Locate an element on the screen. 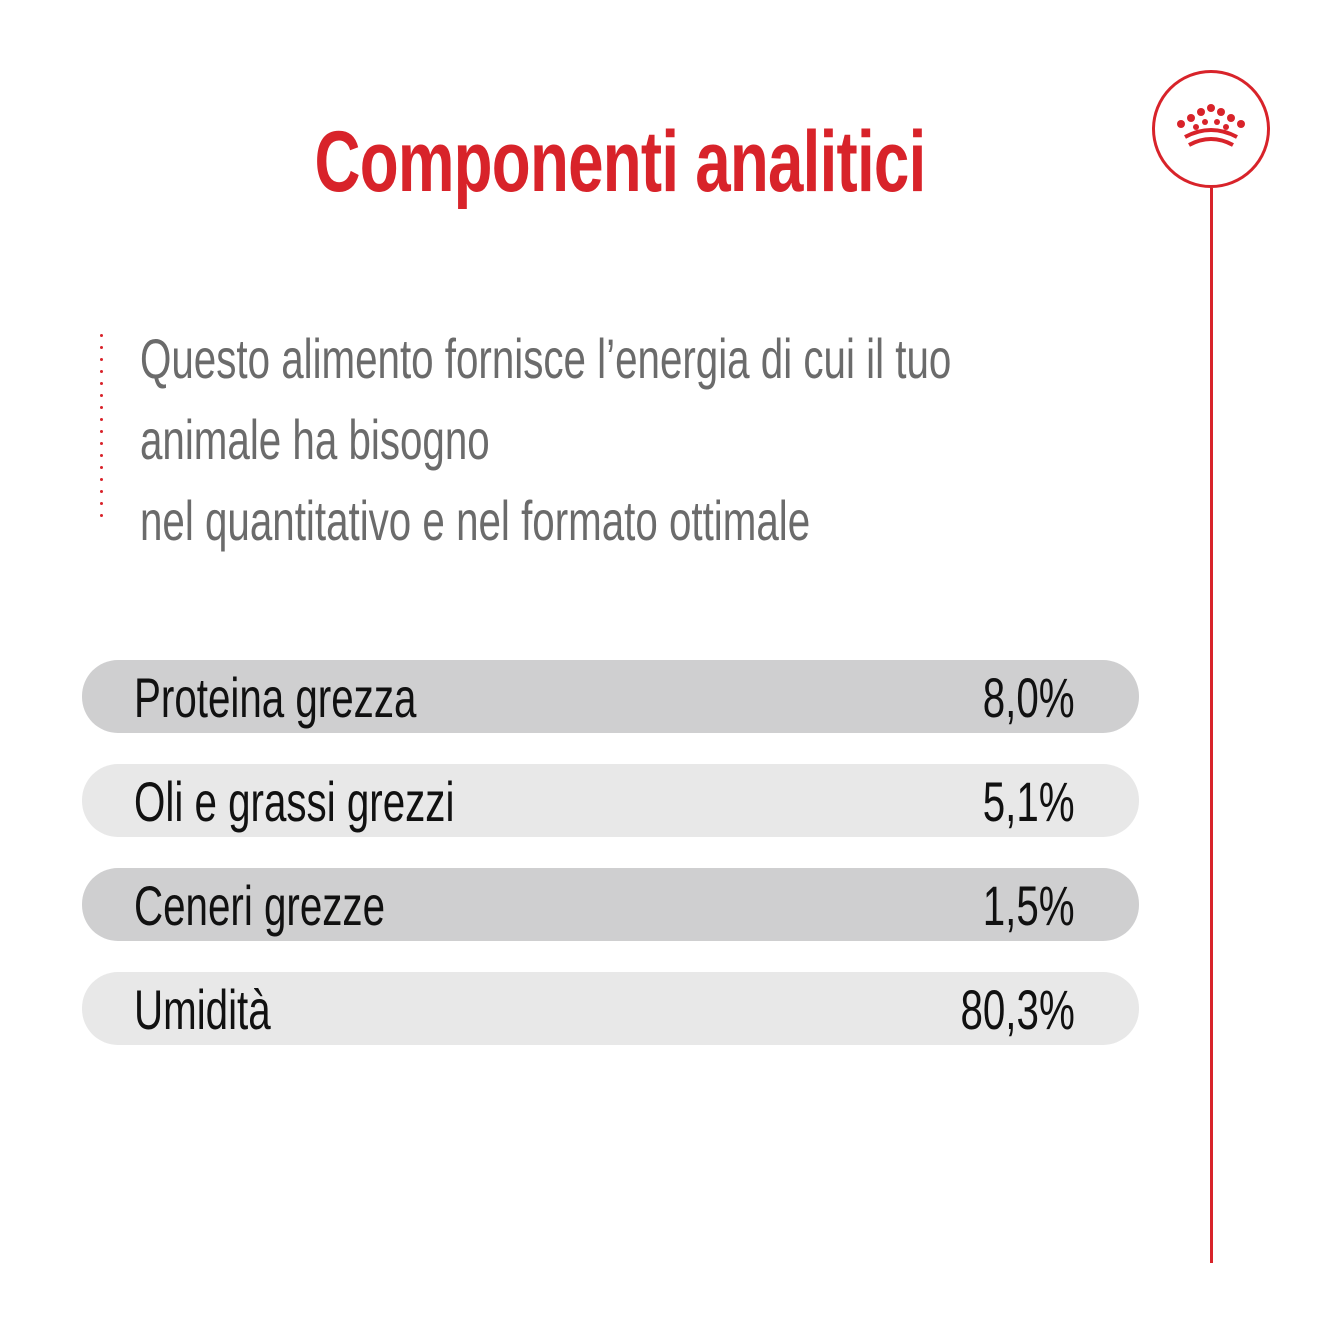  component-label: Umidità is located at coordinates (202, 1009).